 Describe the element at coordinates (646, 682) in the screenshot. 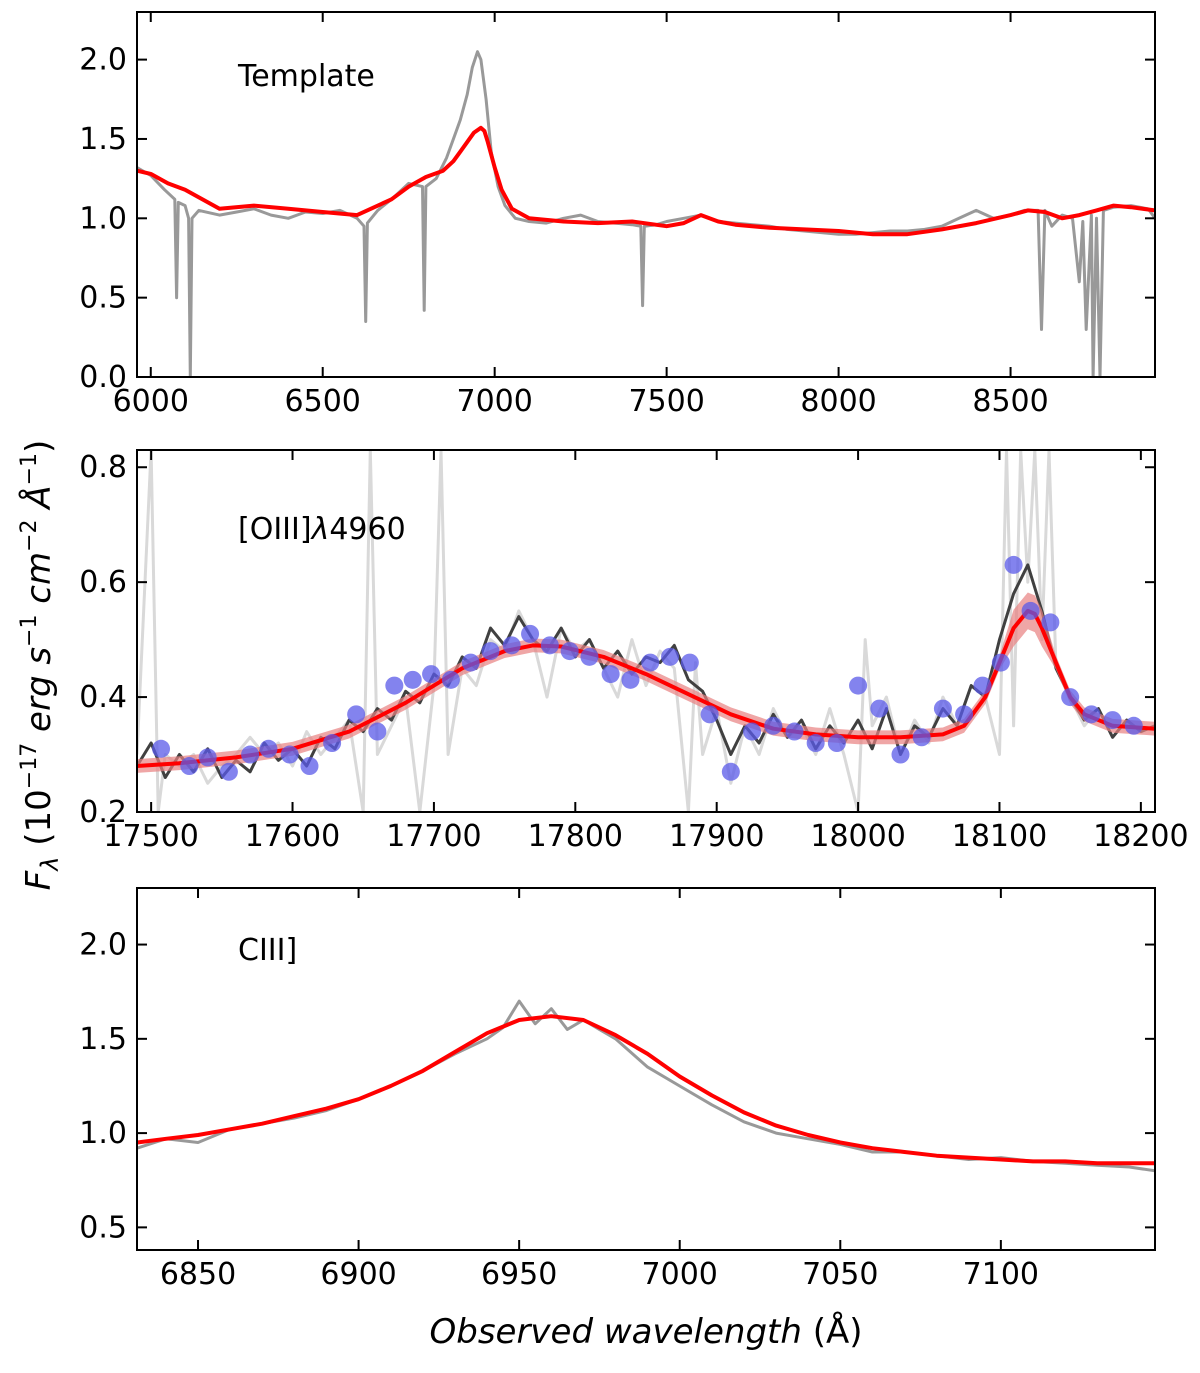

I see `model-uncertainty-band` at that location.